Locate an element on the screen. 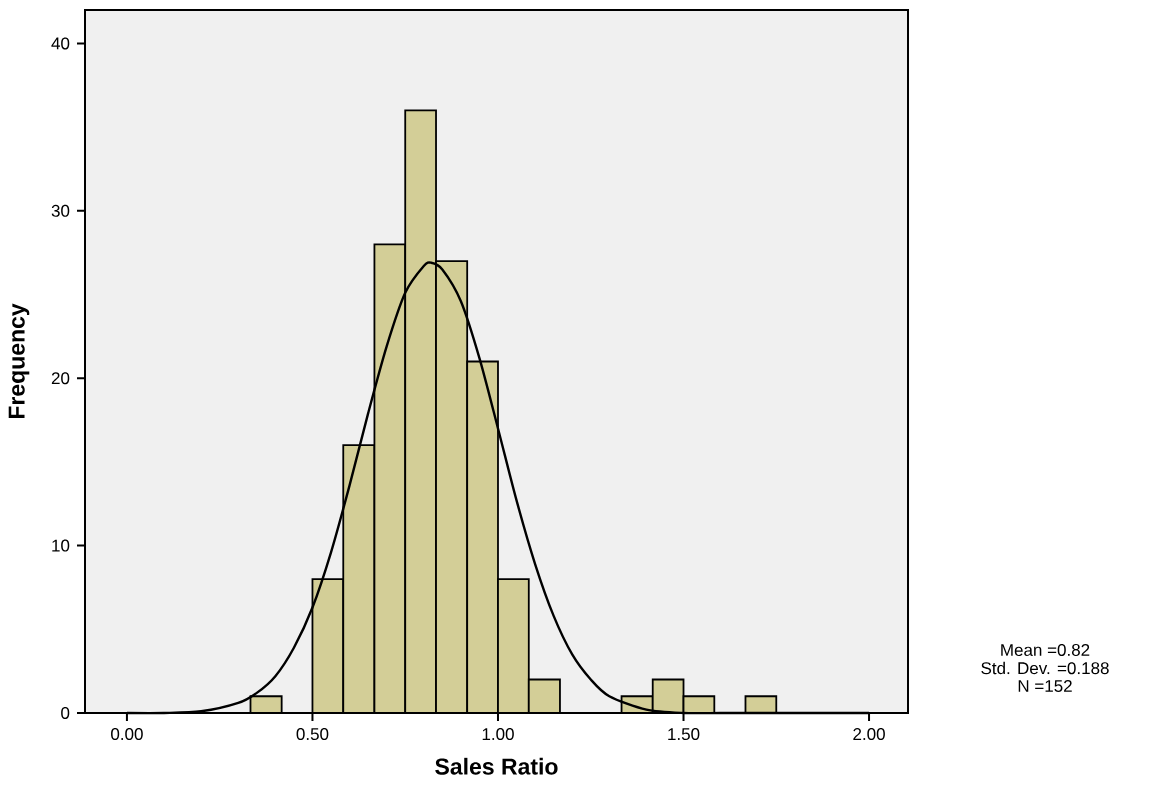 The width and height of the screenshot is (1161, 795). y-tick-label: 40 is located at coordinates (60, 43).